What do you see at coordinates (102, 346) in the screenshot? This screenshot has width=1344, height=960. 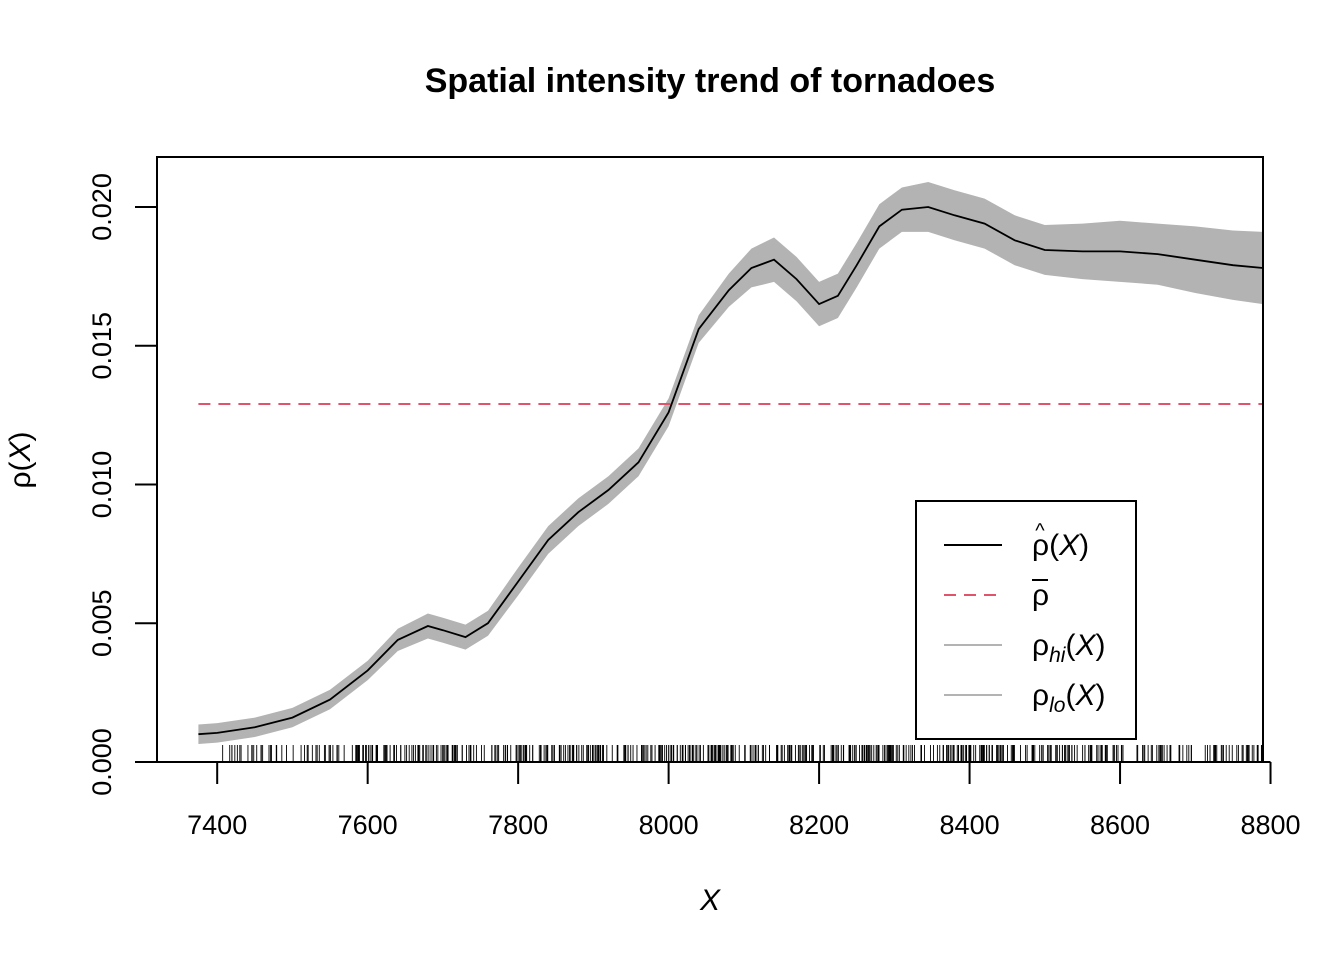 I see `y-tick-label: 0.015` at bounding box center [102, 346].